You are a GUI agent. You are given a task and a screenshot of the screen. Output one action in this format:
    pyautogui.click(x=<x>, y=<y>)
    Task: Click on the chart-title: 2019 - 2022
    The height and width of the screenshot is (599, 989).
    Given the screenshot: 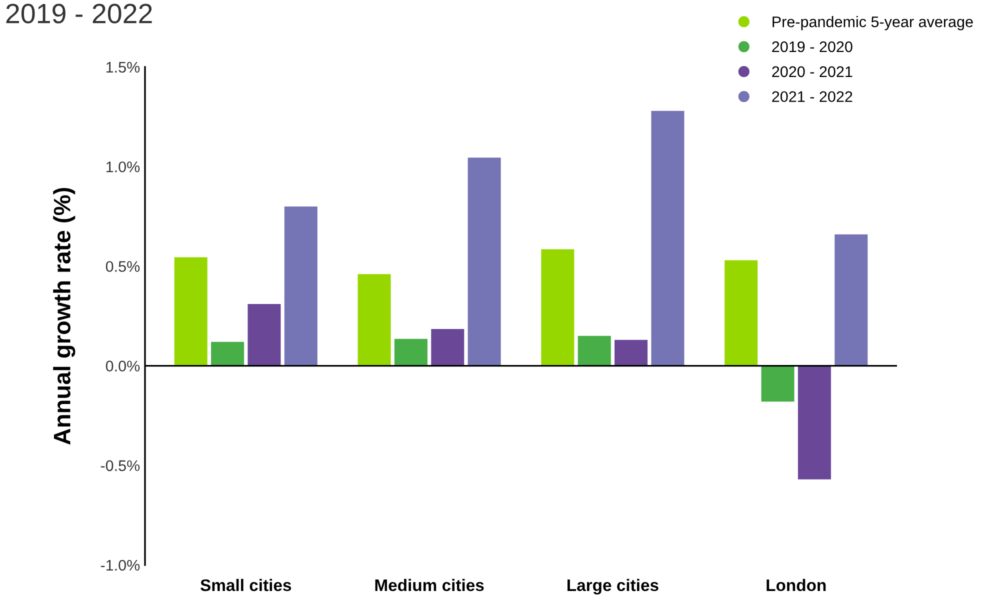 What is the action you would take?
    pyautogui.click(x=79, y=14)
    